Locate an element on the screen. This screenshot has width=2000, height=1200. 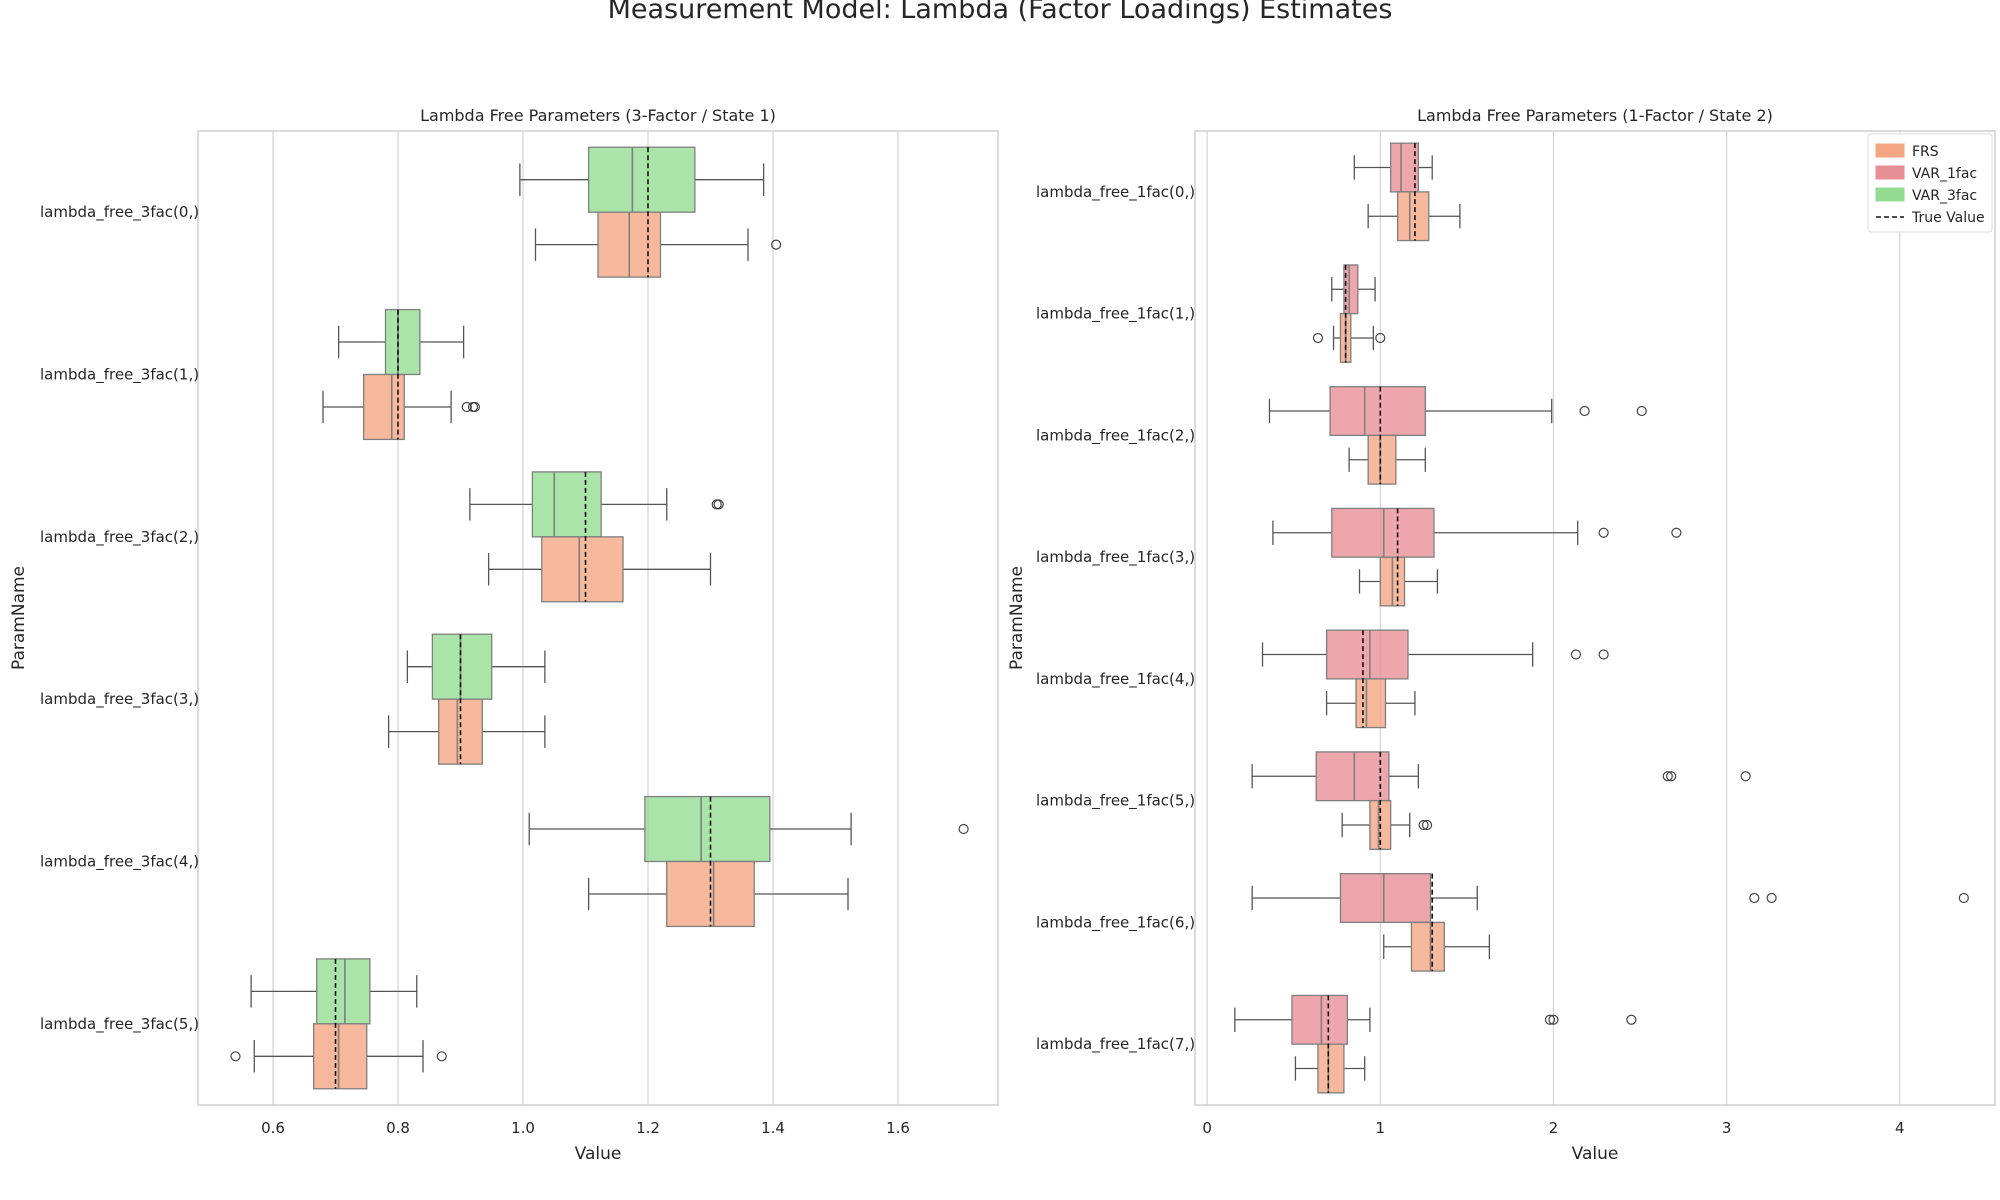
y-category-label: lambda_free_1fac(1,) is located at coordinates (1115, 314).